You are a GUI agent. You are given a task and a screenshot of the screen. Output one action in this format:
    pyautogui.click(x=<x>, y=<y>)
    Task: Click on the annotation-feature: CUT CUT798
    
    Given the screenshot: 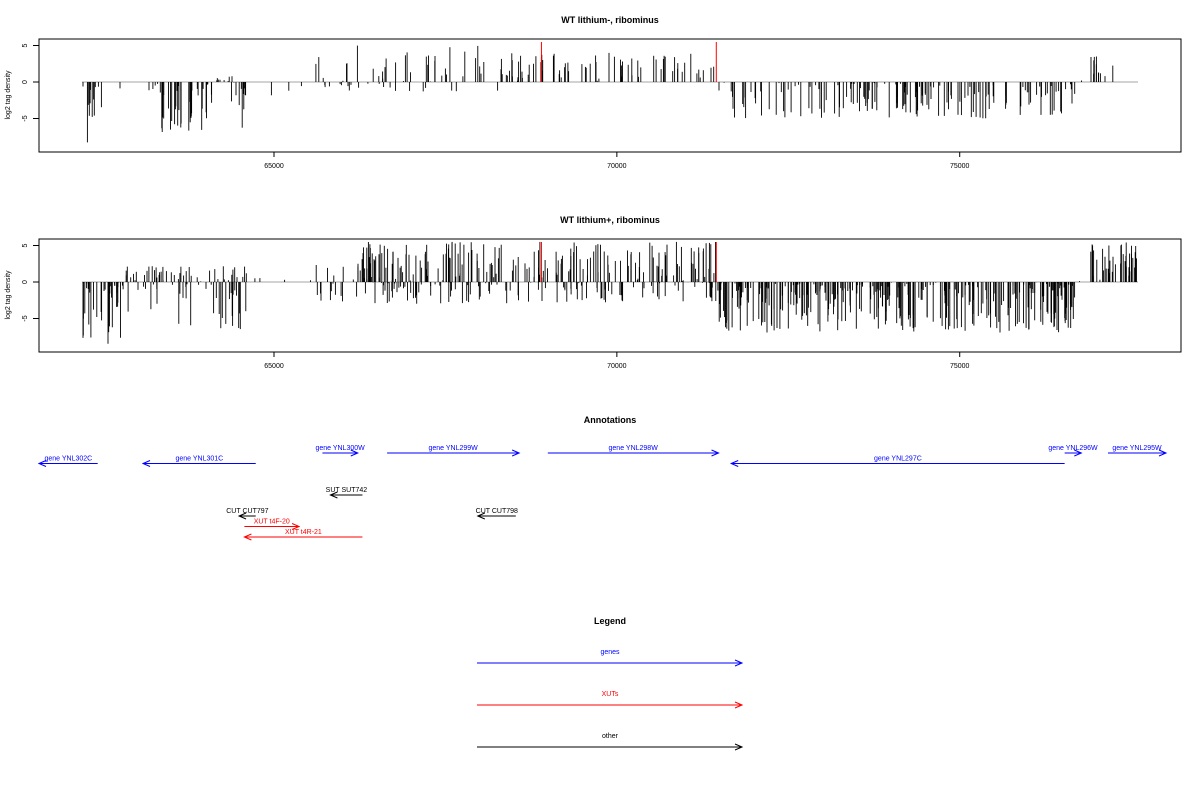 What is the action you would take?
    pyautogui.click(x=497, y=514)
    